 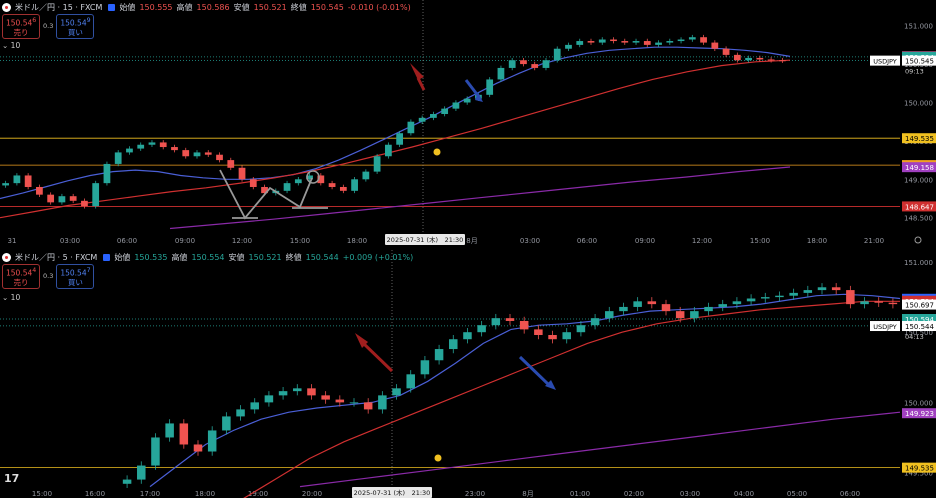 What do you see at coordinates (73, 273) in the screenshot?
I see `buy-price: 150.54` at bounding box center [73, 273].